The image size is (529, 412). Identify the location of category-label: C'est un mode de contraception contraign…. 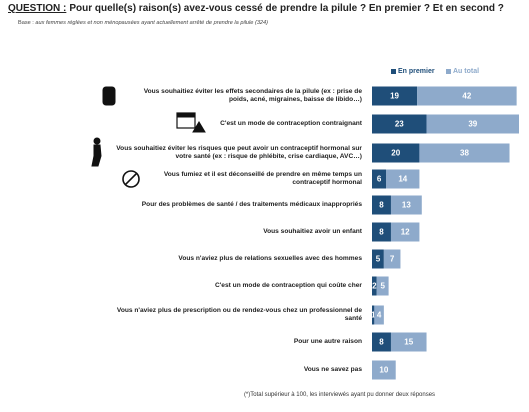
(291, 123).